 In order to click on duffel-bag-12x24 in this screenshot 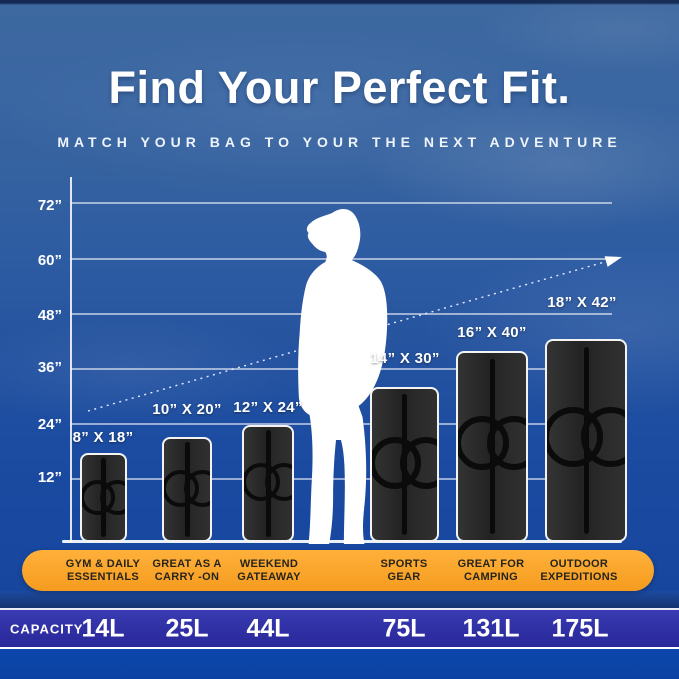, I will do `click(268, 483)`.